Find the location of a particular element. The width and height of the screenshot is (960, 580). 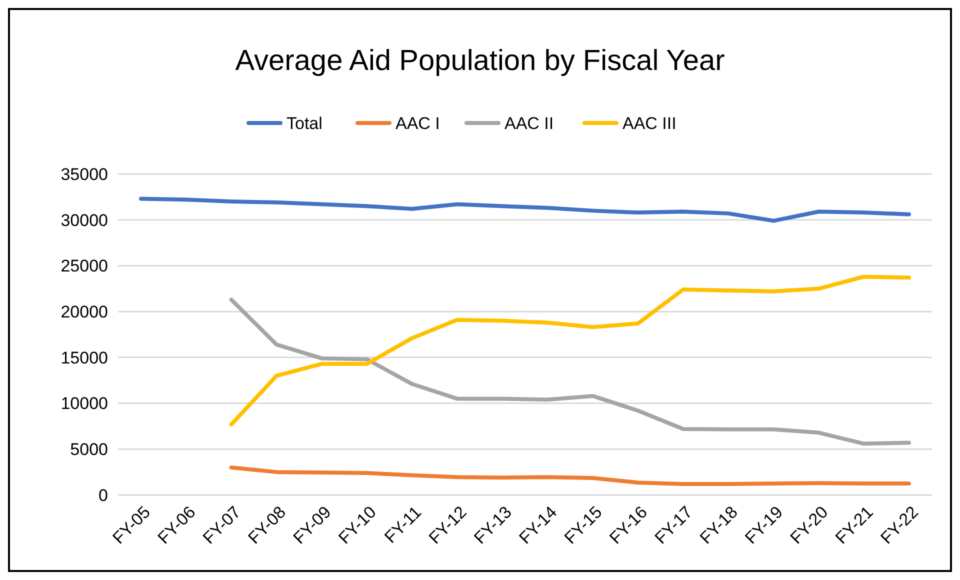

legend-label: AAC III is located at coordinates (649, 123).